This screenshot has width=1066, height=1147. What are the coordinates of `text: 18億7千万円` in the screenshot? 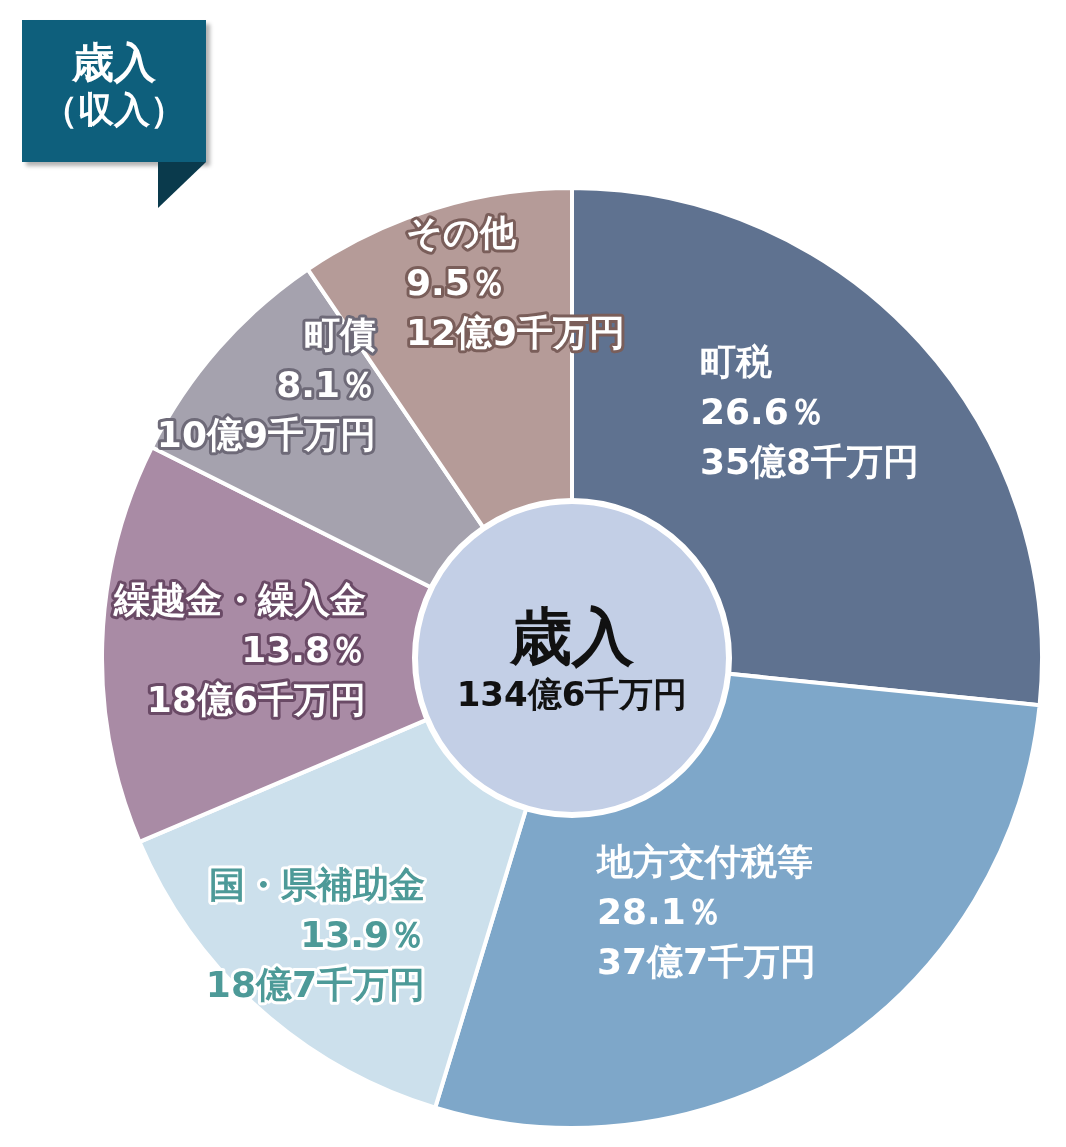 It's located at (315, 985).